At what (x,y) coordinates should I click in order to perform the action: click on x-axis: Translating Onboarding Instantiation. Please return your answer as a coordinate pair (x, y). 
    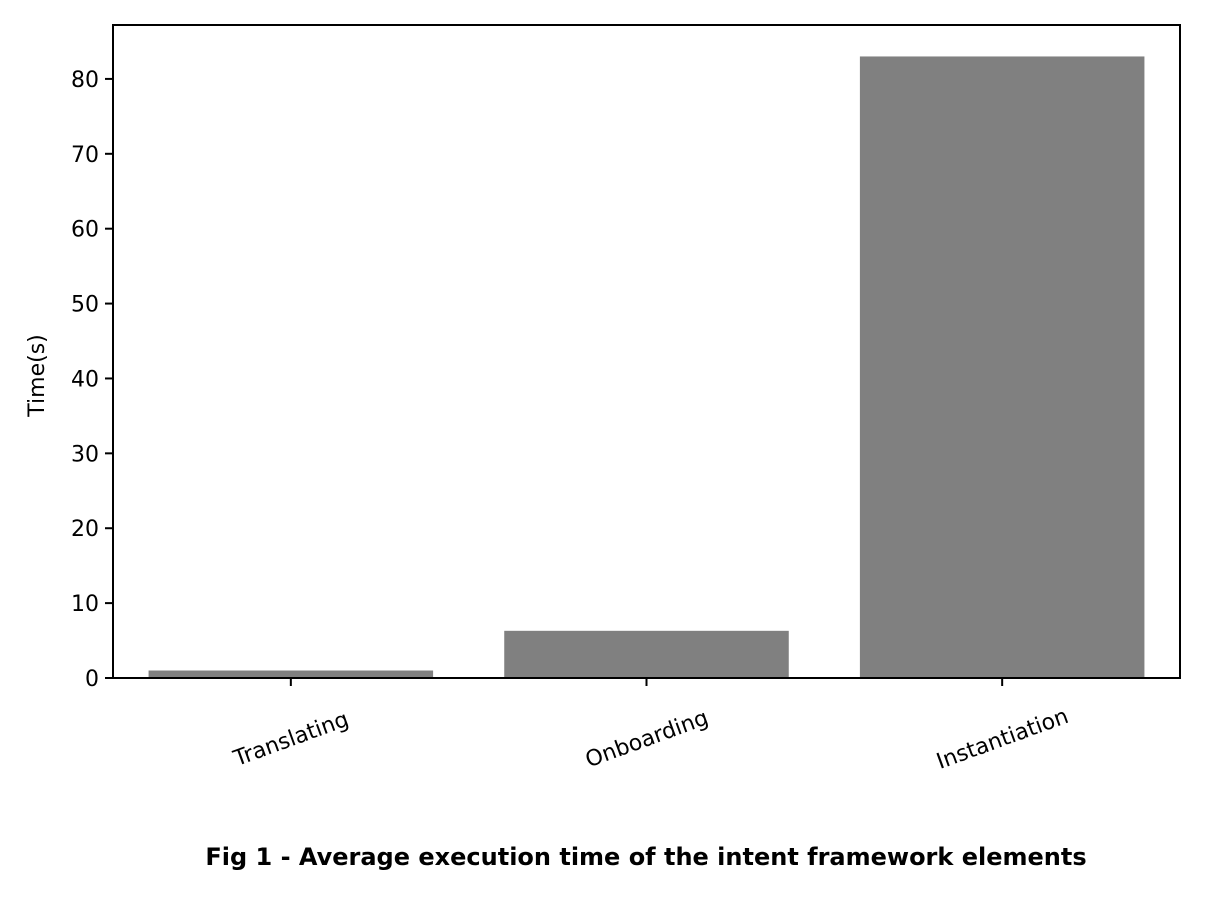
    Looking at the image, I should click on (651, 726).